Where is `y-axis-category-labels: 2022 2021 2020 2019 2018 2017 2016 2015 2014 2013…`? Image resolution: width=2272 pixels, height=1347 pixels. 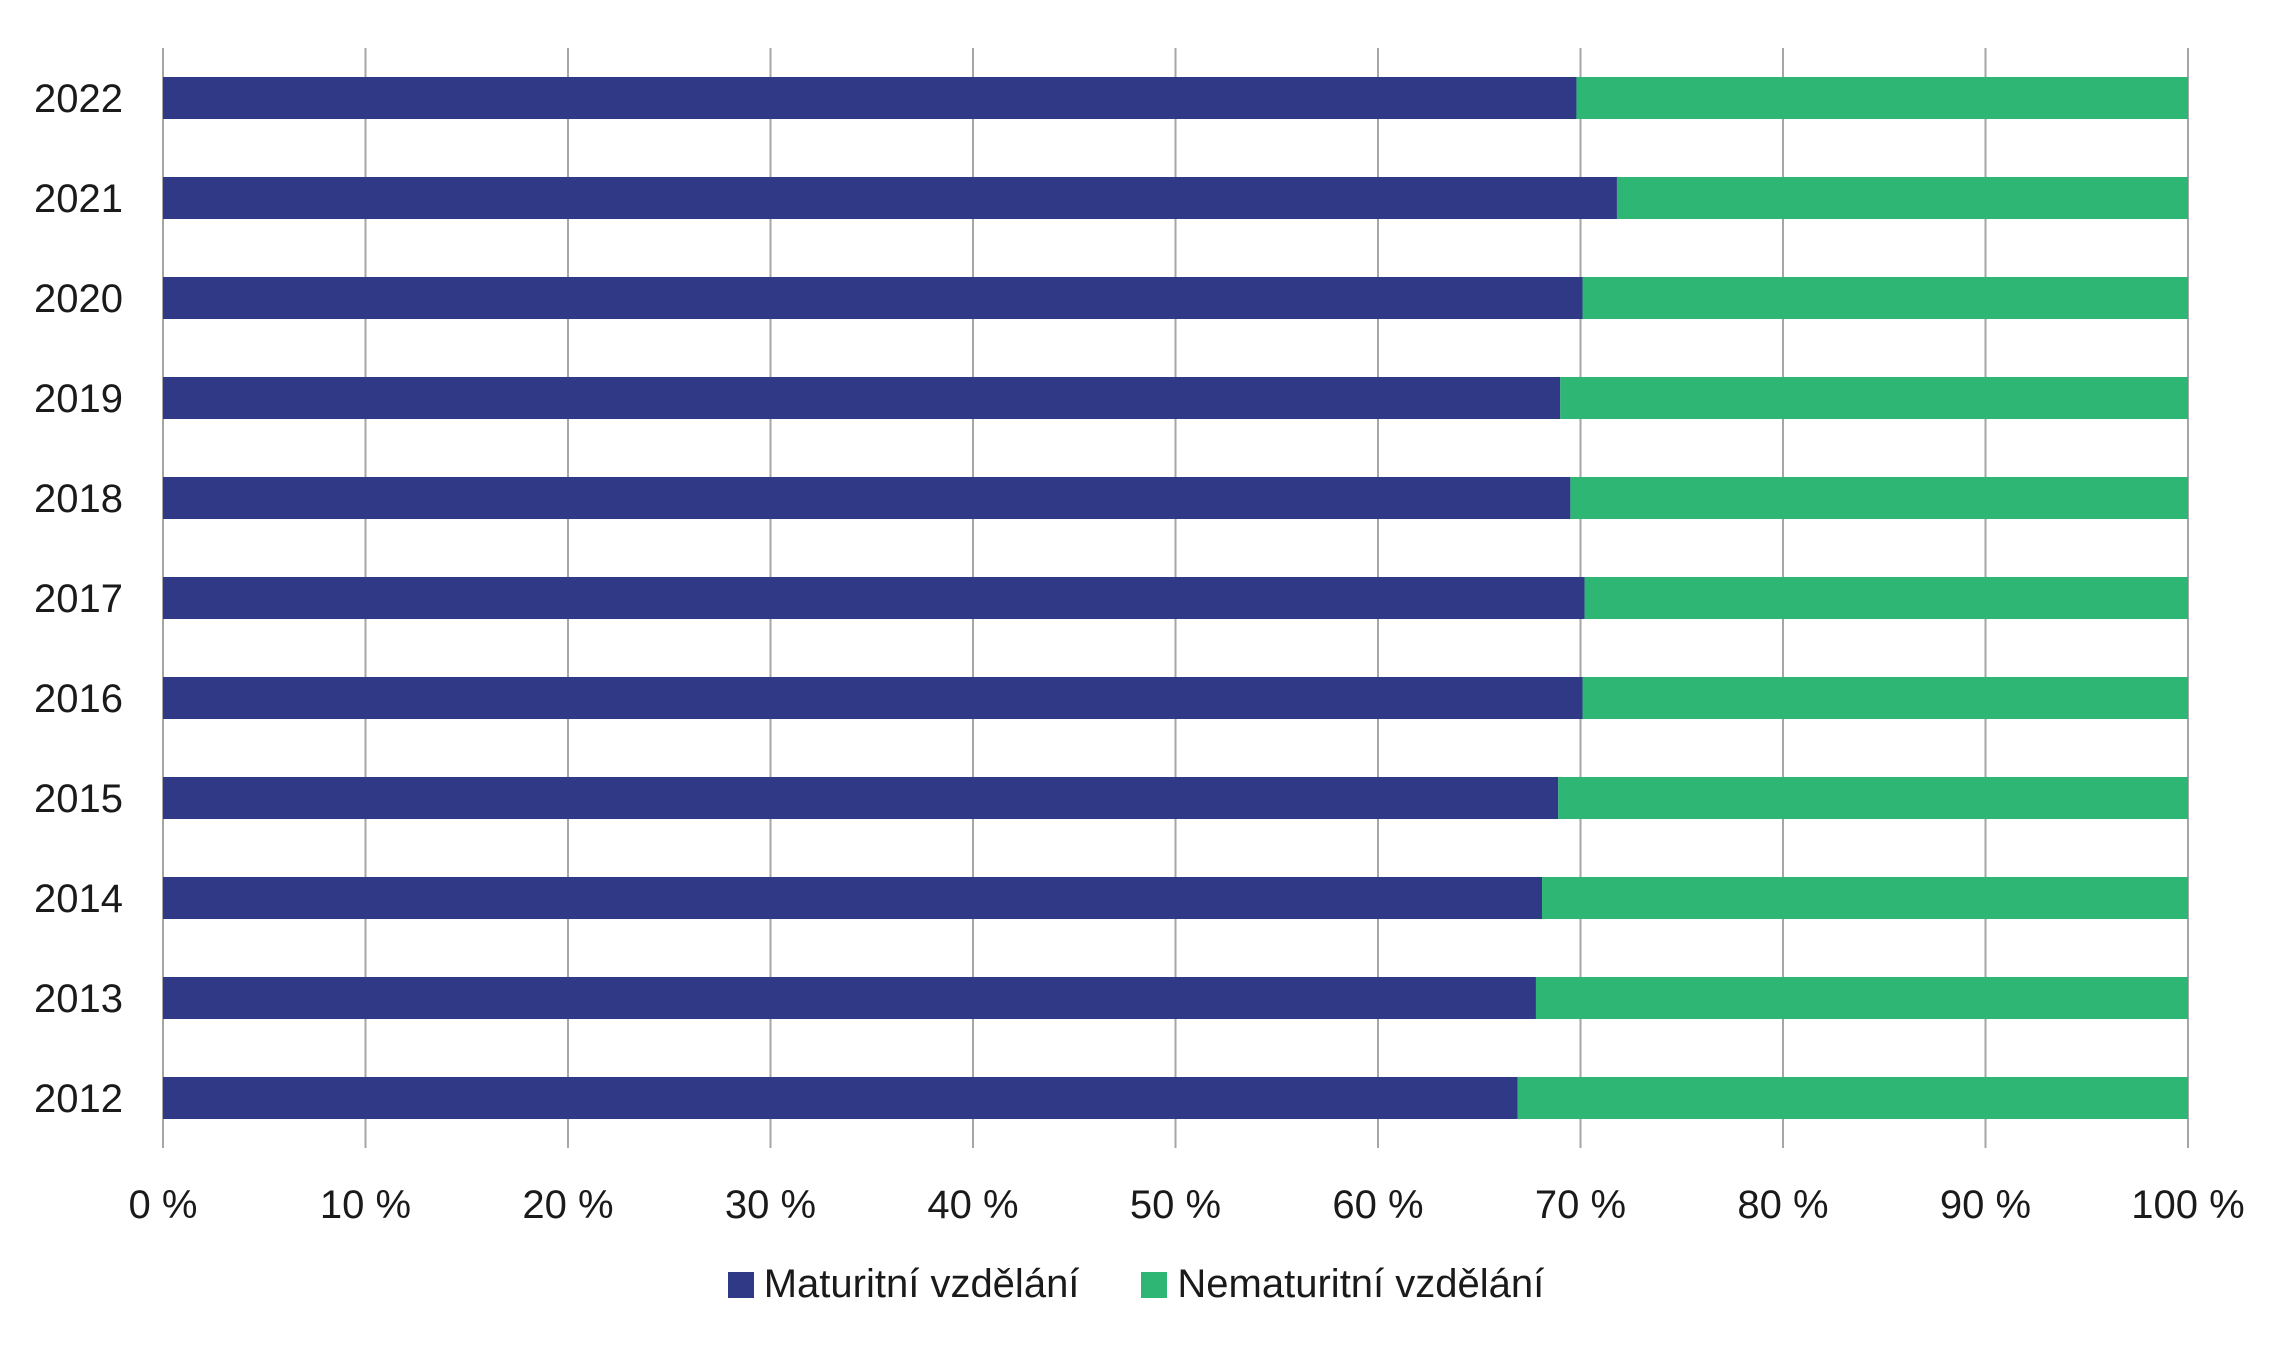
y-axis-category-labels: 2022 2021 2020 2019 2018 2017 2016 2015 2014 2013… is located at coordinates (78, 599).